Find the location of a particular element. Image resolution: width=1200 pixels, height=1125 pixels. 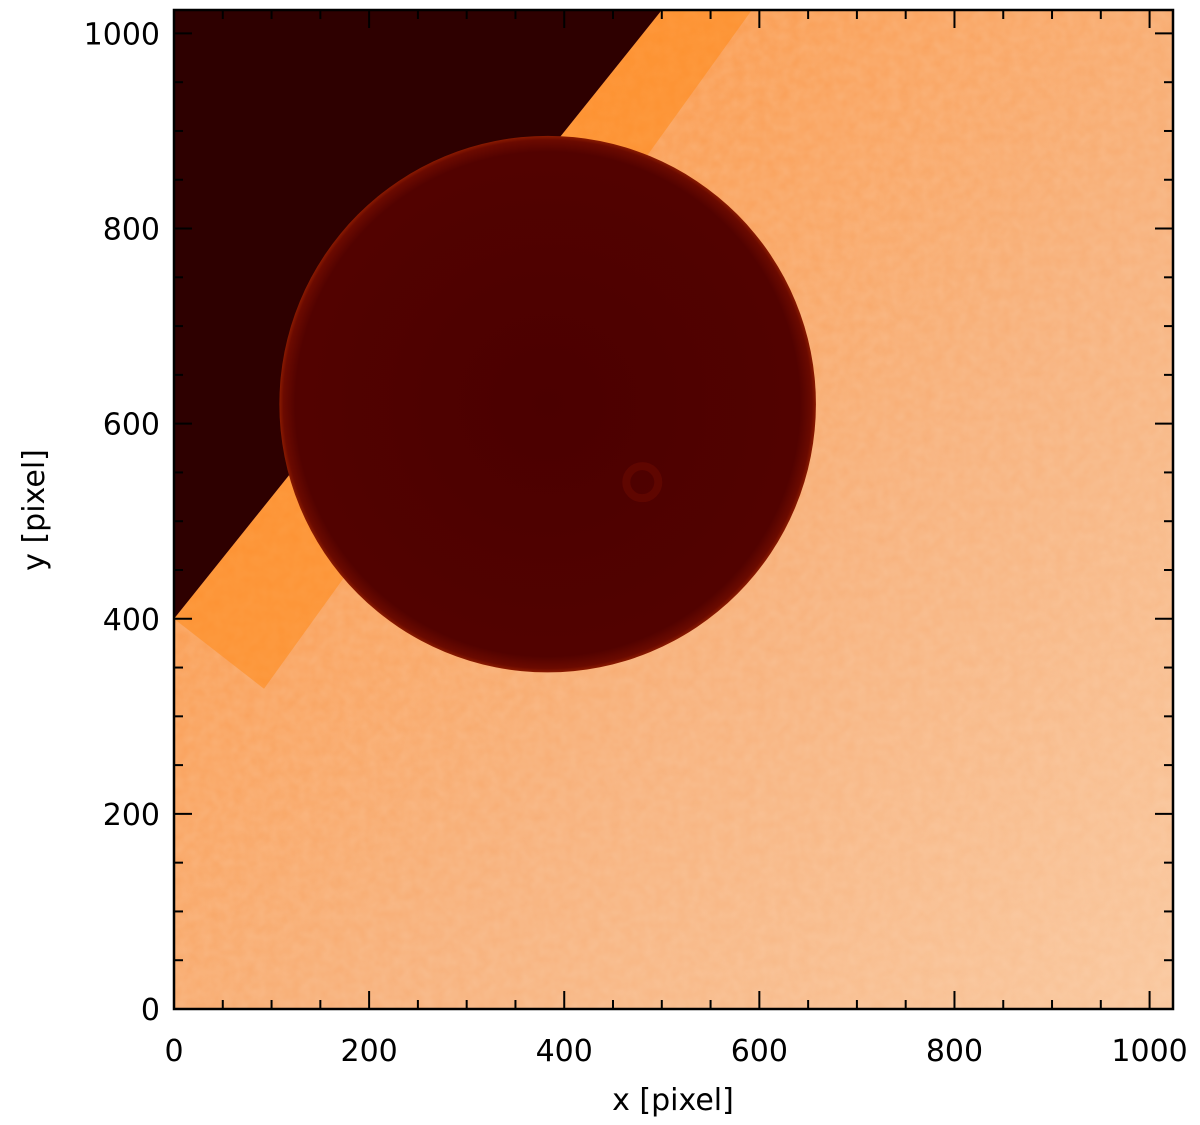

x-tick-label: 0 is located at coordinates (173, 1051).